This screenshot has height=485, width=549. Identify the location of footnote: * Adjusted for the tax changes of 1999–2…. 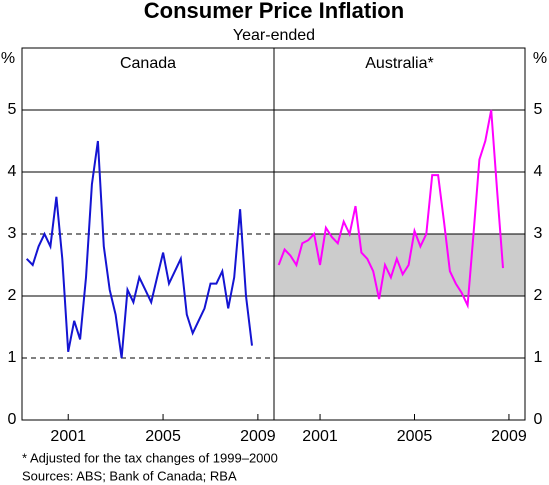
(150, 457).